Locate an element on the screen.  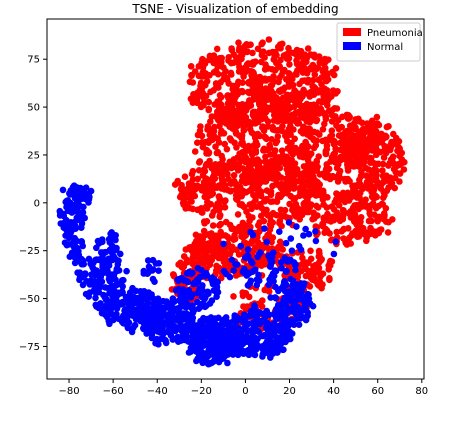
y-tick-label: 25 is located at coordinates (33, 155).